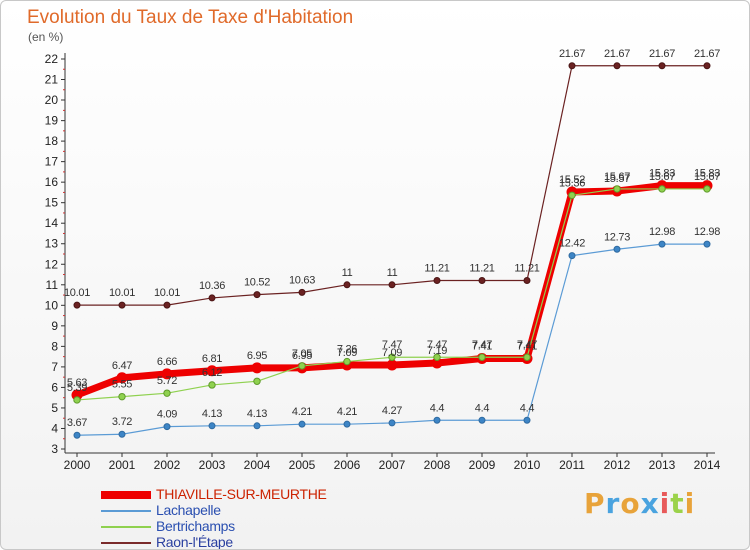  Describe the element at coordinates (212, 359) in the screenshot. I see `data-label: 6.81` at that location.